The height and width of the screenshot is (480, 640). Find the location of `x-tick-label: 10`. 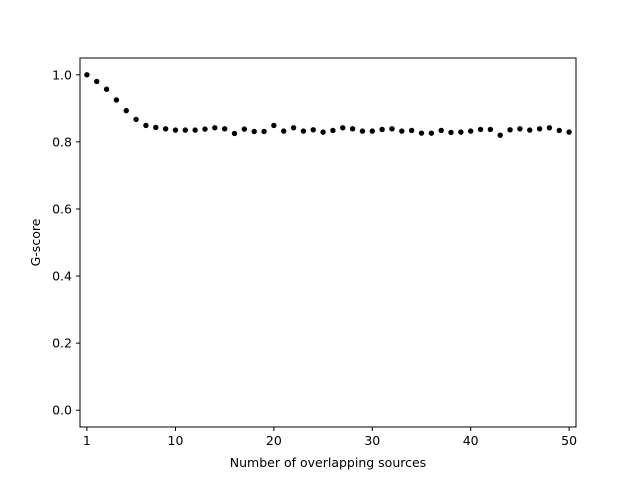

x-tick-label: 10 is located at coordinates (176, 440).